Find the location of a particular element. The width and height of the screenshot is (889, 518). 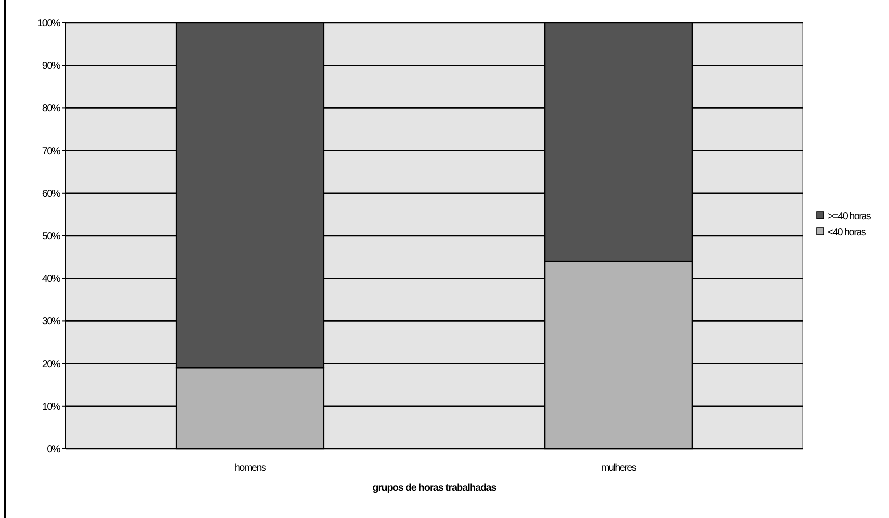

x-axis-title: grupos de horas trabalhadas is located at coordinates (435, 488).